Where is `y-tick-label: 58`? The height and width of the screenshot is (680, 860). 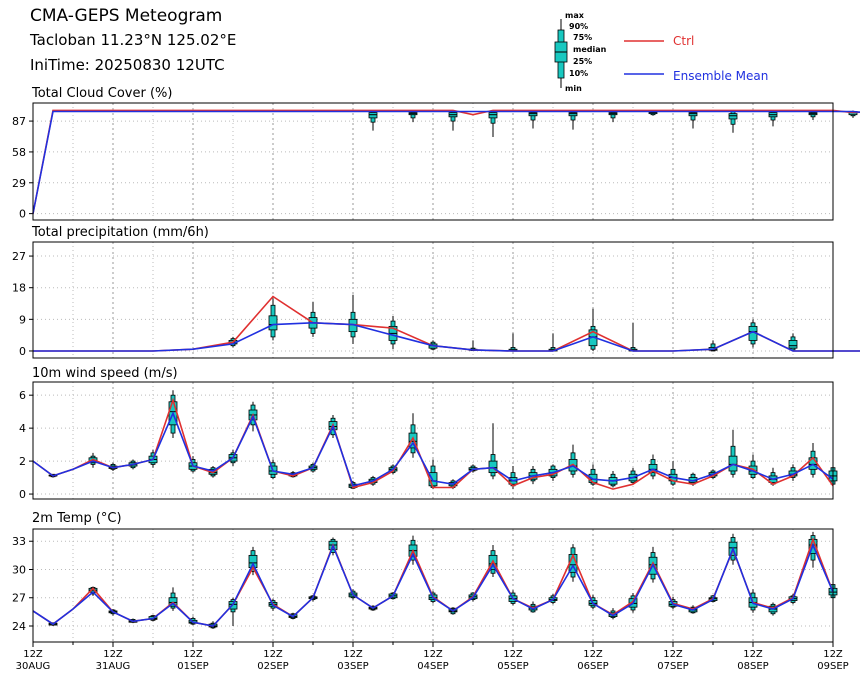 y-tick-label: 58 is located at coordinates (19, 152).